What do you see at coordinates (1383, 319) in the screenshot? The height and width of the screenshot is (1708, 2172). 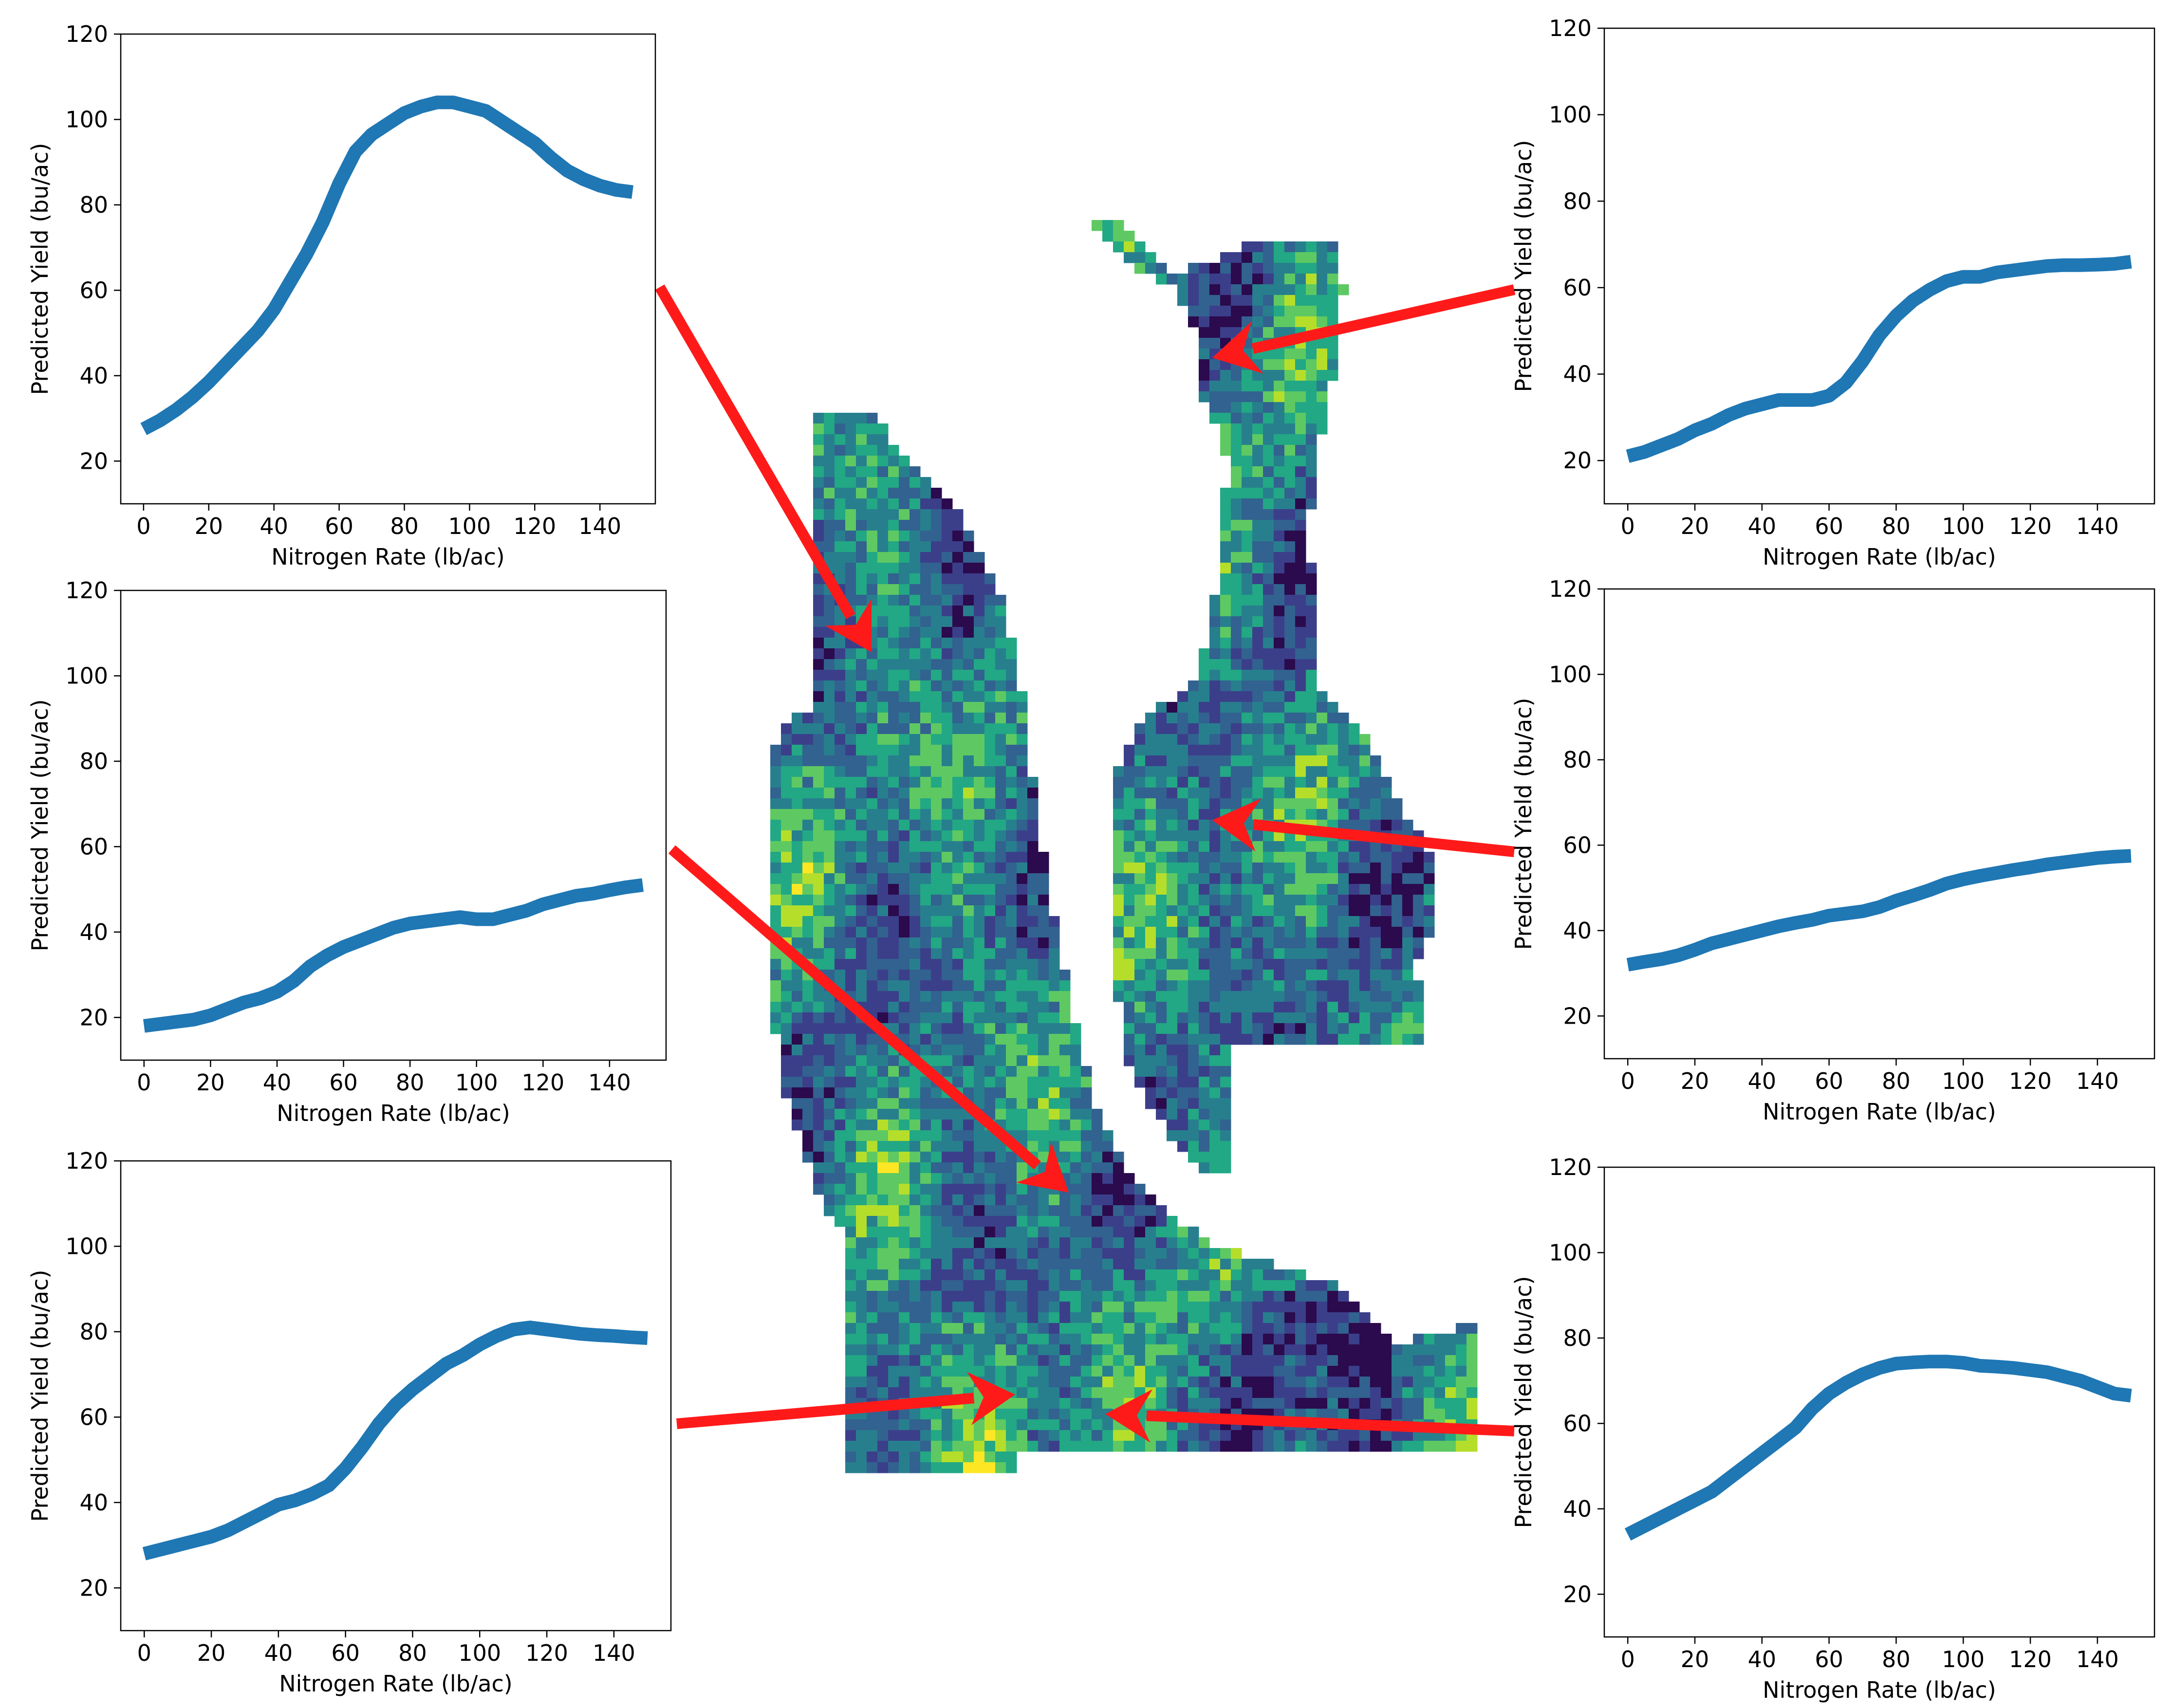 I see `arrow-shaft` at bounding box center [1383, 319].